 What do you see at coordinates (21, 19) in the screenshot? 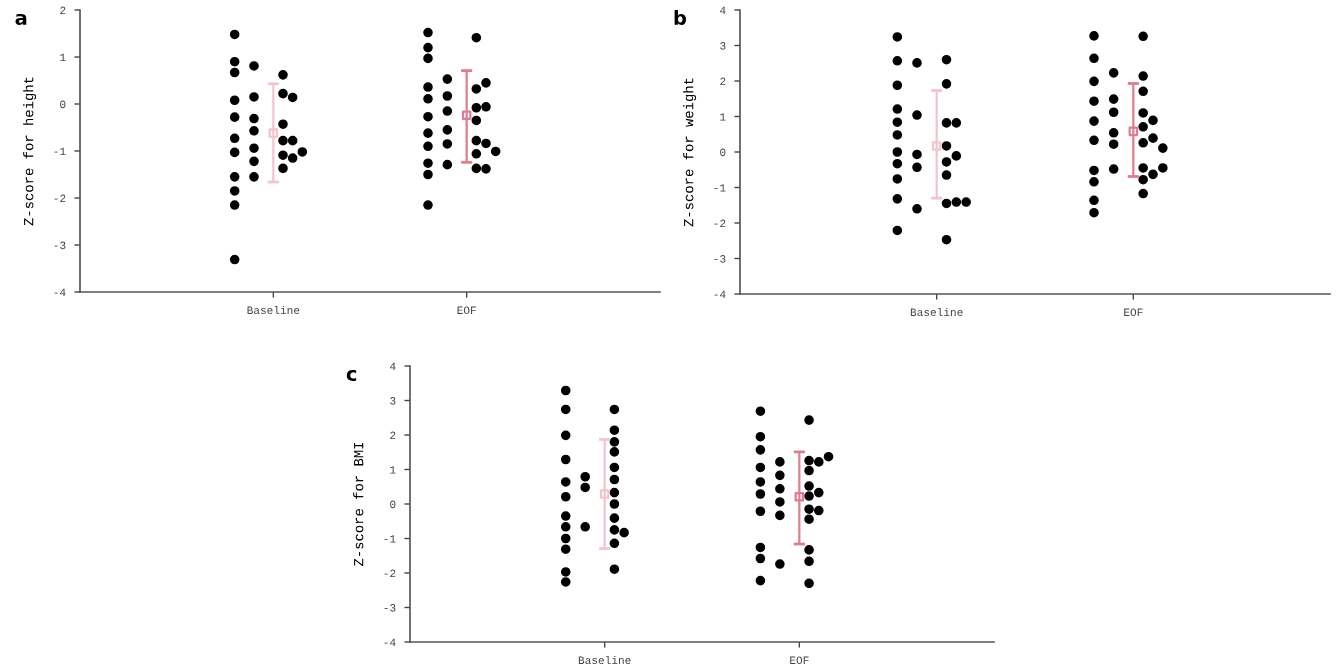
I see `chart-title: a` at bounding box center [21, 19].